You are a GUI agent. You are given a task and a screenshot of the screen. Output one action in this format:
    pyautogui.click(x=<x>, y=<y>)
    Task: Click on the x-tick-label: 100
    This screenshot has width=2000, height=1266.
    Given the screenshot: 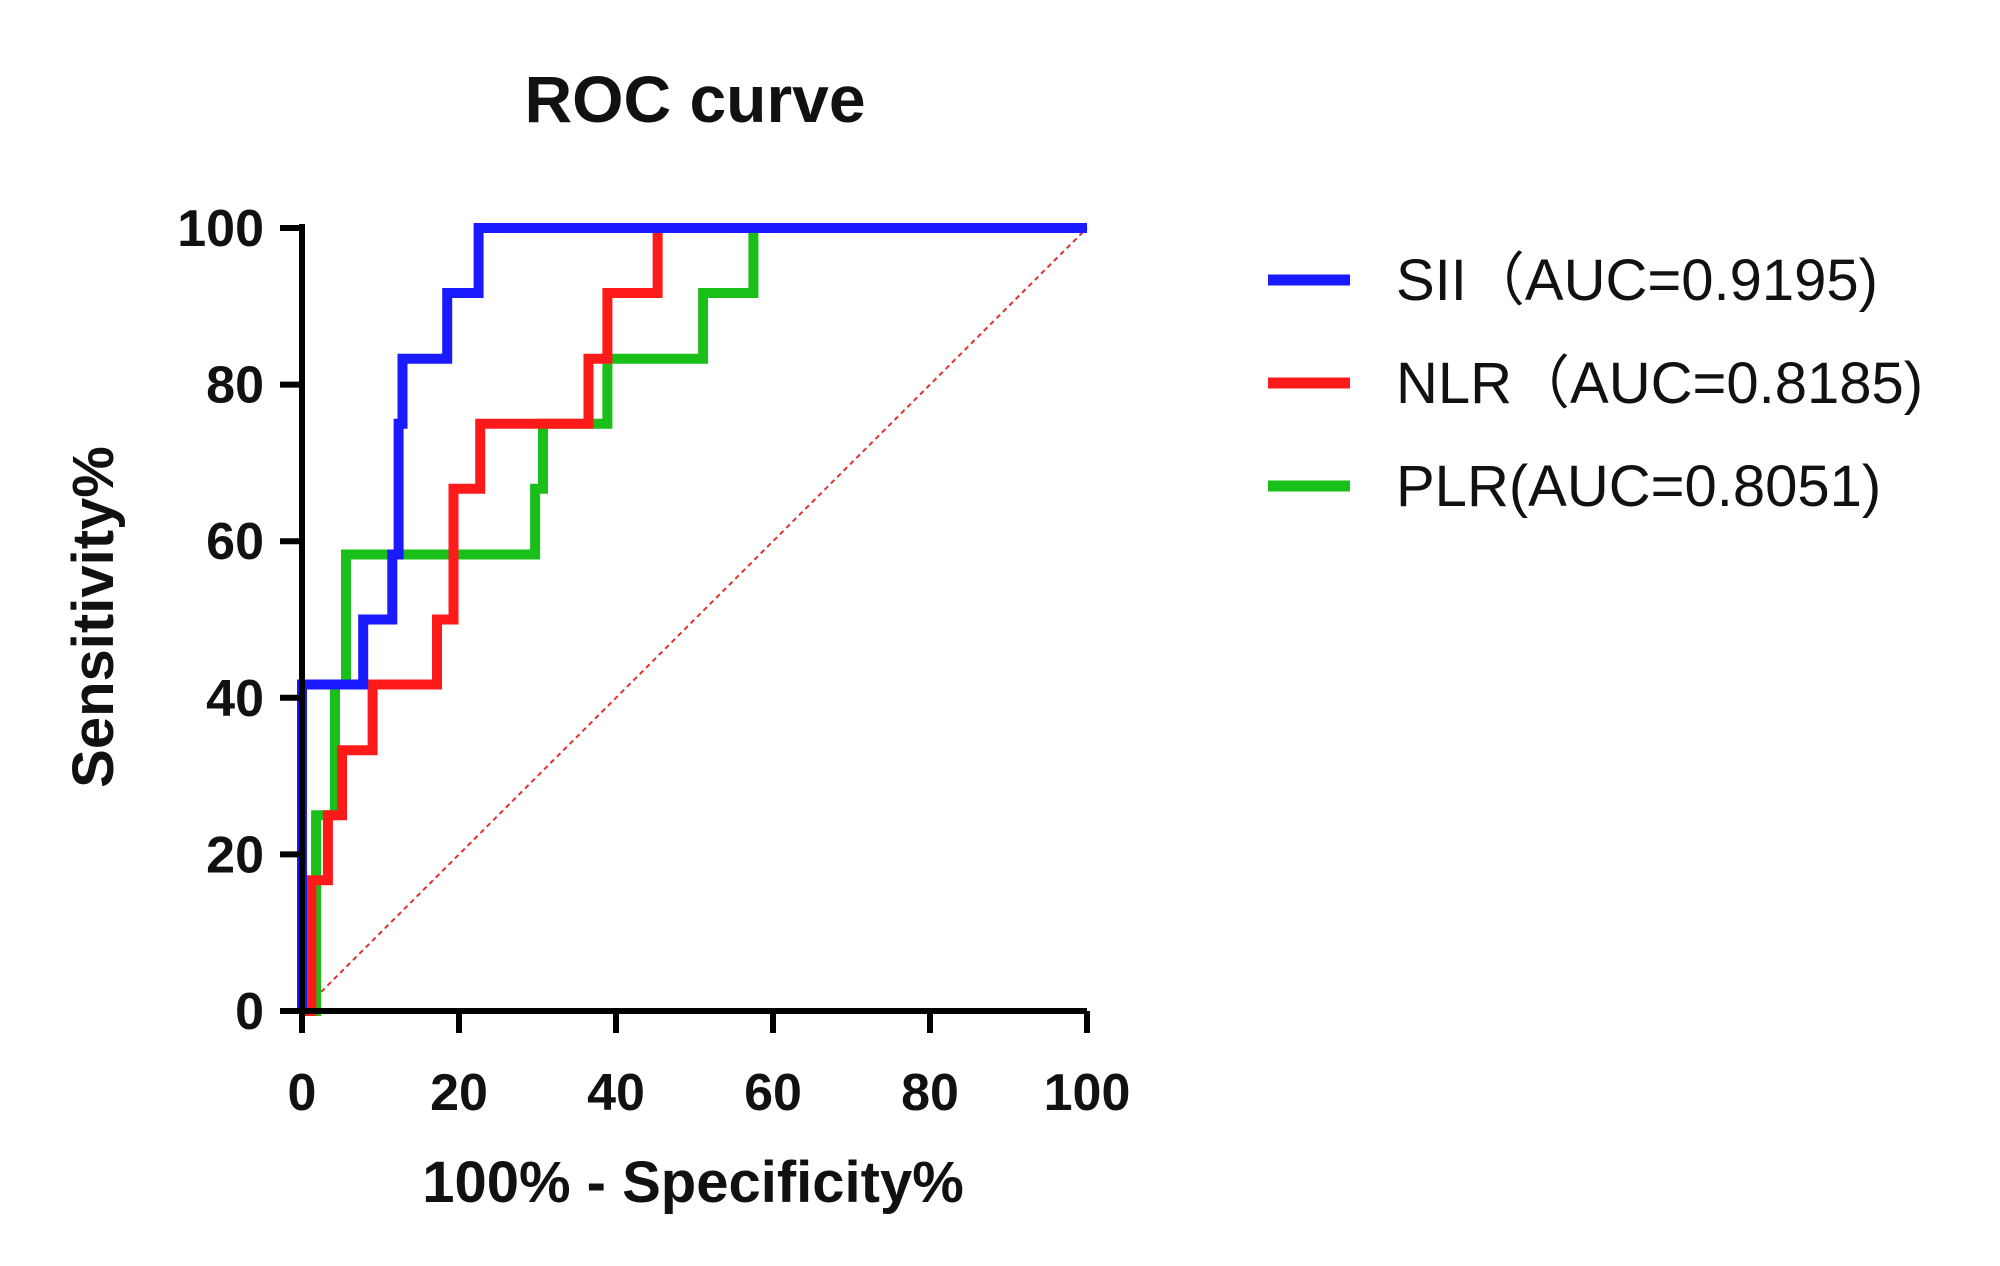 What is the action you would take?
    pyautogui.click(x=1087, y=1093)
    